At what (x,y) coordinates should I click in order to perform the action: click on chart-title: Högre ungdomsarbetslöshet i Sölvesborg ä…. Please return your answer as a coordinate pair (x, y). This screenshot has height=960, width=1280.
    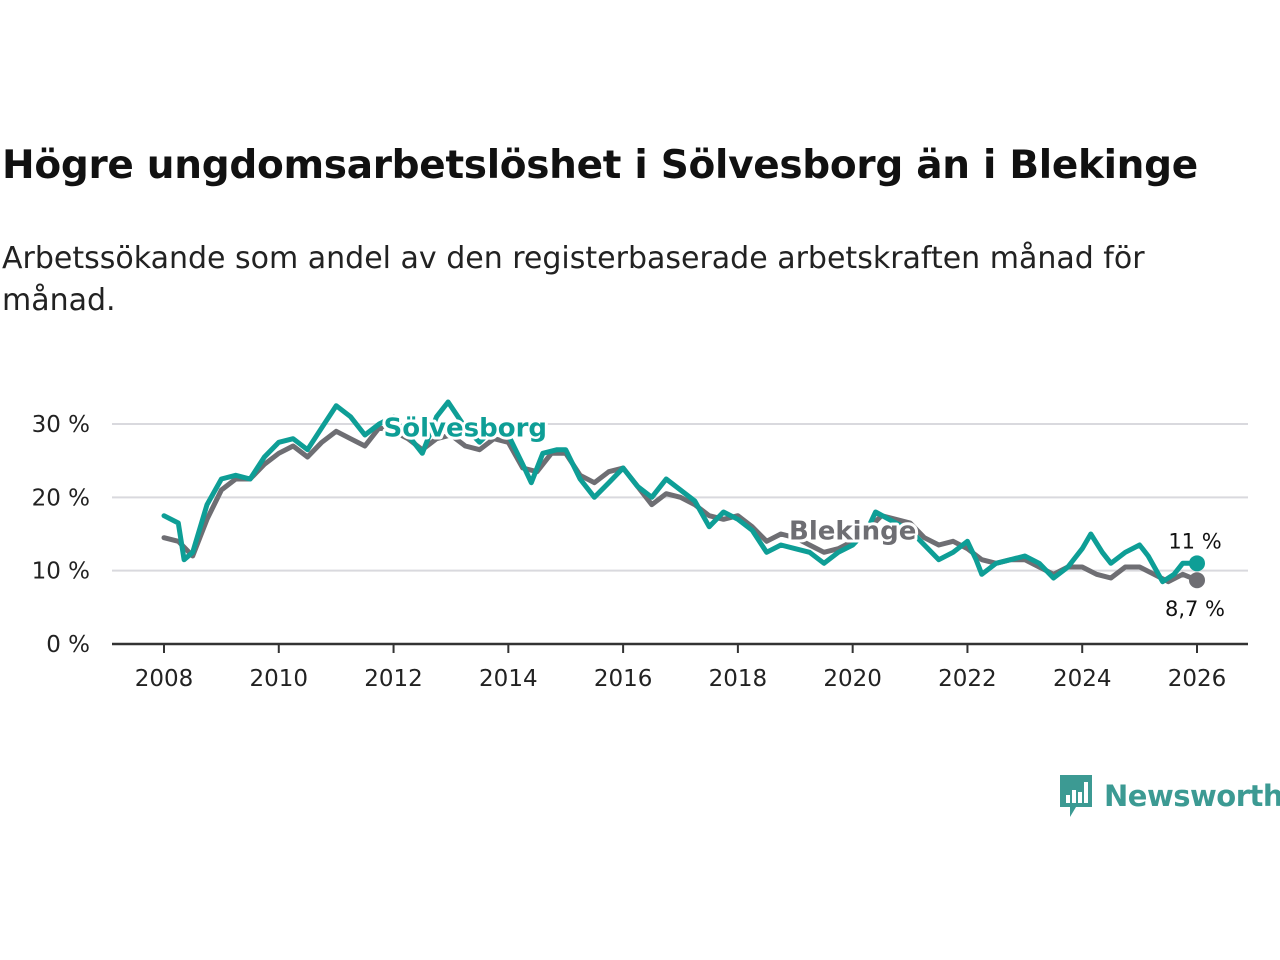
    Looking at the image, I should click on (600, 165).